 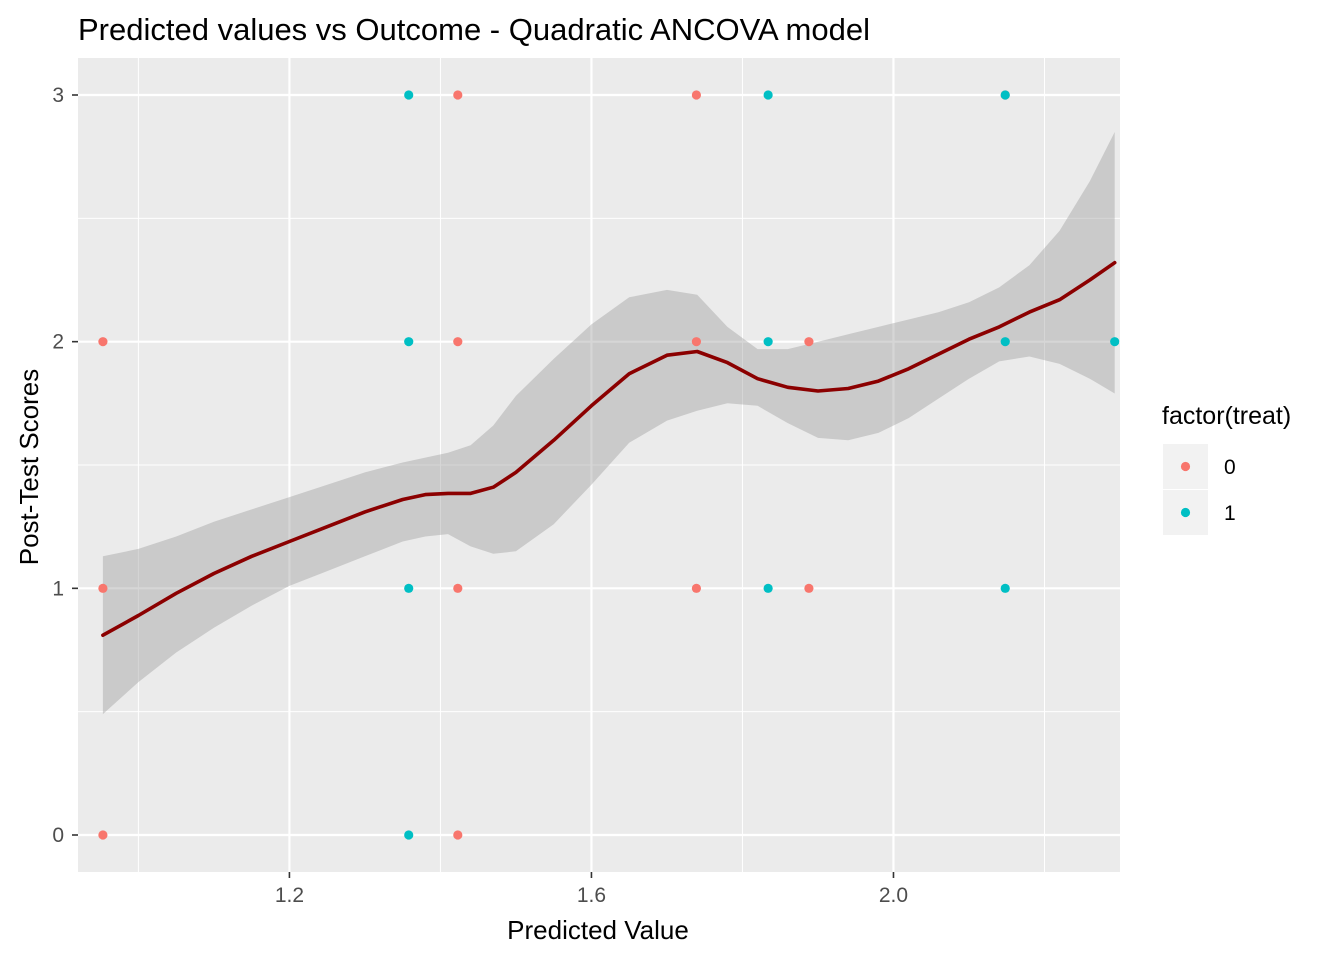 What do you see at coordinates (58, 588) in the screenshot?
I see `y-tick-label: 1` at bounding box center [58, 588].